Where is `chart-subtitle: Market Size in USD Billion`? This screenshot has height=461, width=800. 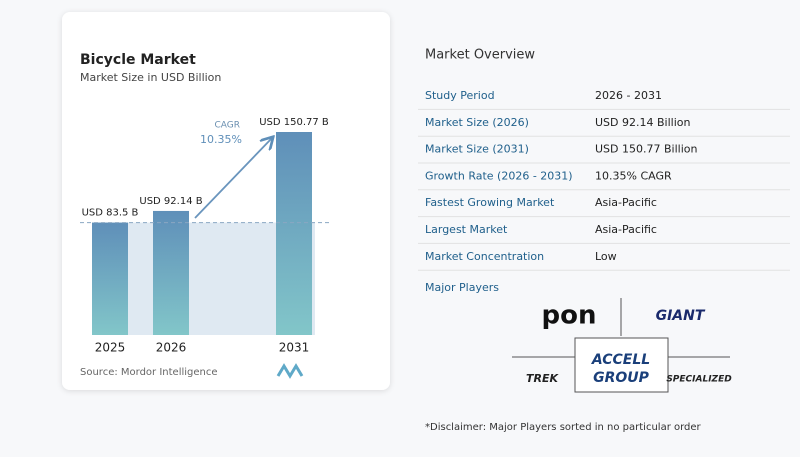
chart-subtitle: Market Size in USD Billion is located at coordinates (150, 77).